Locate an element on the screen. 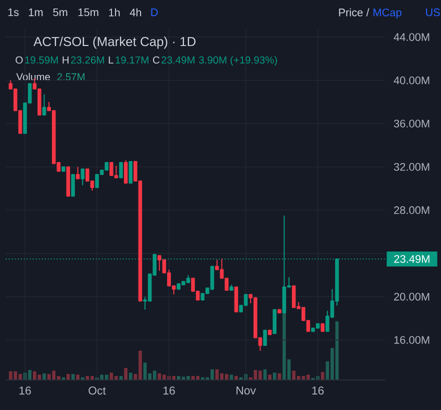  annotation: 3.90M (+19.93%) is located at coordinates (238, 61).